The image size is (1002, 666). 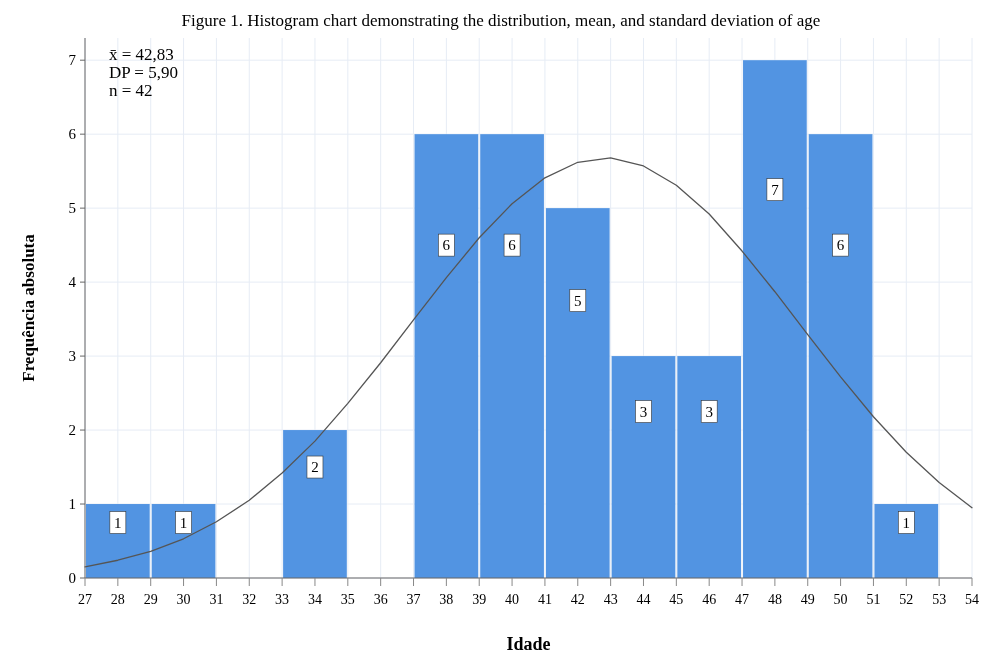 I want to click on y-axis-title: Frequência absoluta, so click(x=28, y=307).